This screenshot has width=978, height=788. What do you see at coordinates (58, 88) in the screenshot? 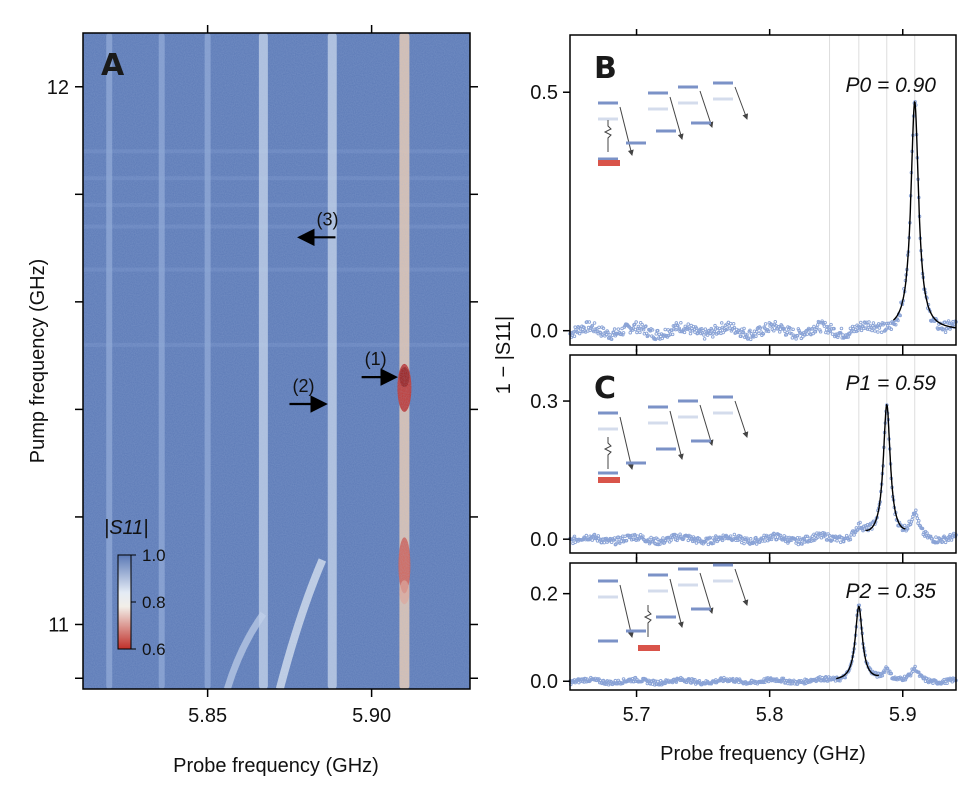
I see `y-tick-label-a: 12` at bounding box center [58, 88].